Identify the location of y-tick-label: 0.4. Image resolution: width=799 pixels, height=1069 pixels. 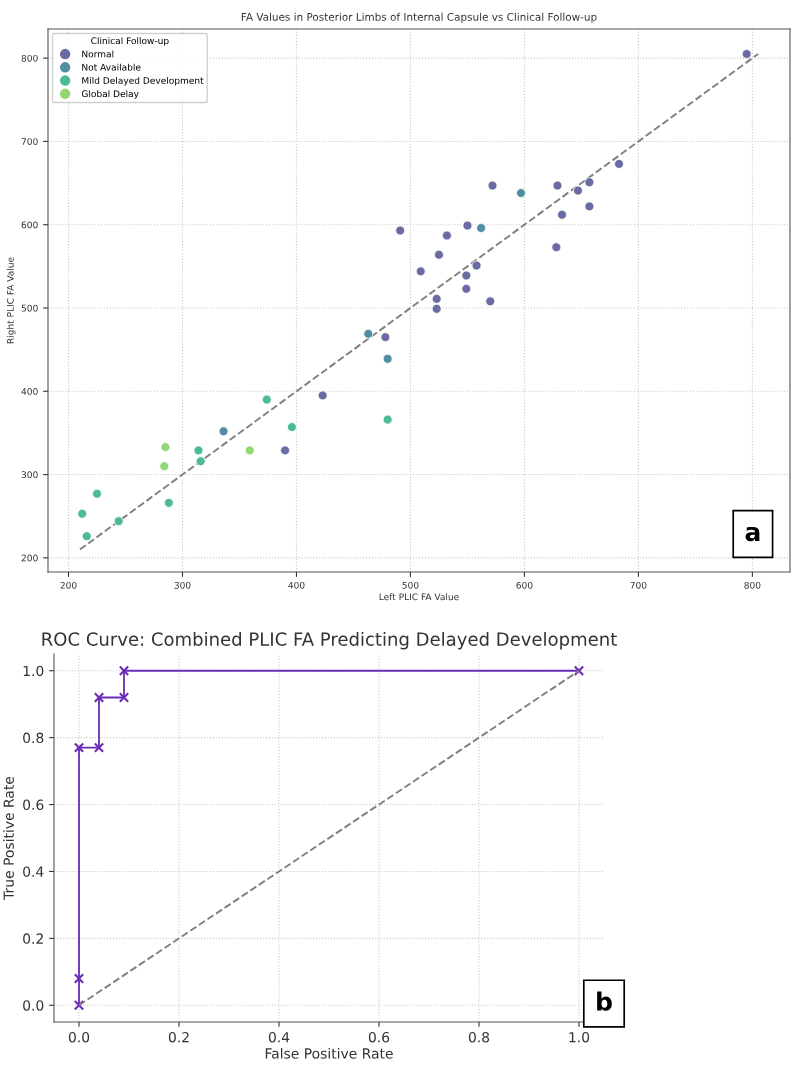
(33, 871).